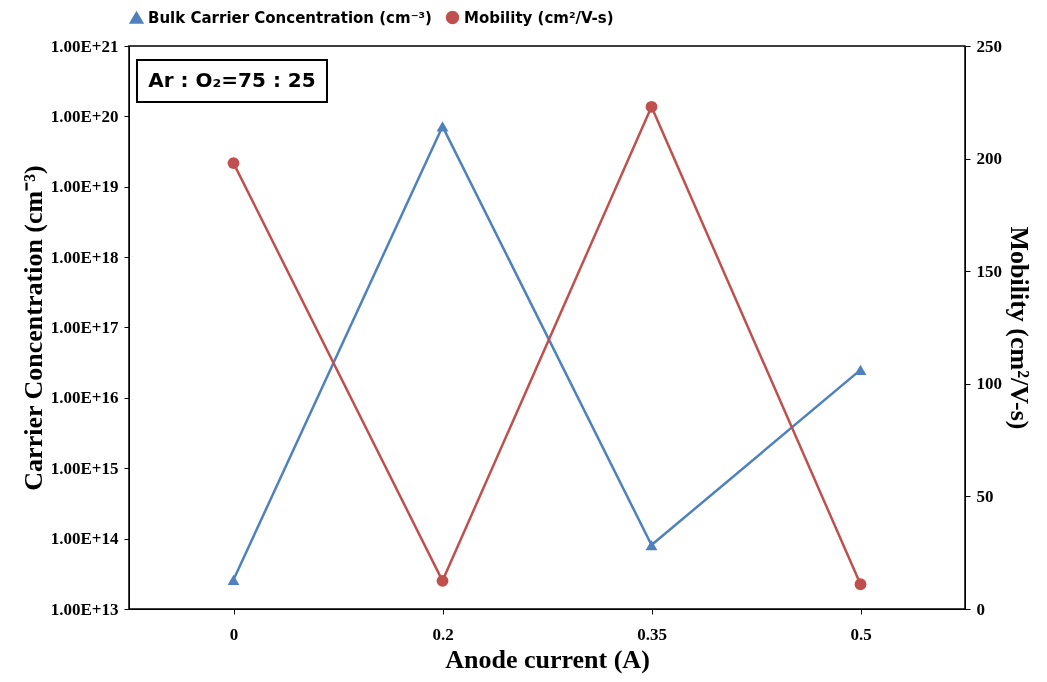  Describe the element at coordinates (84, 46) in the screenshot. I see `y-tick-label: 1.00E+21` at that location.